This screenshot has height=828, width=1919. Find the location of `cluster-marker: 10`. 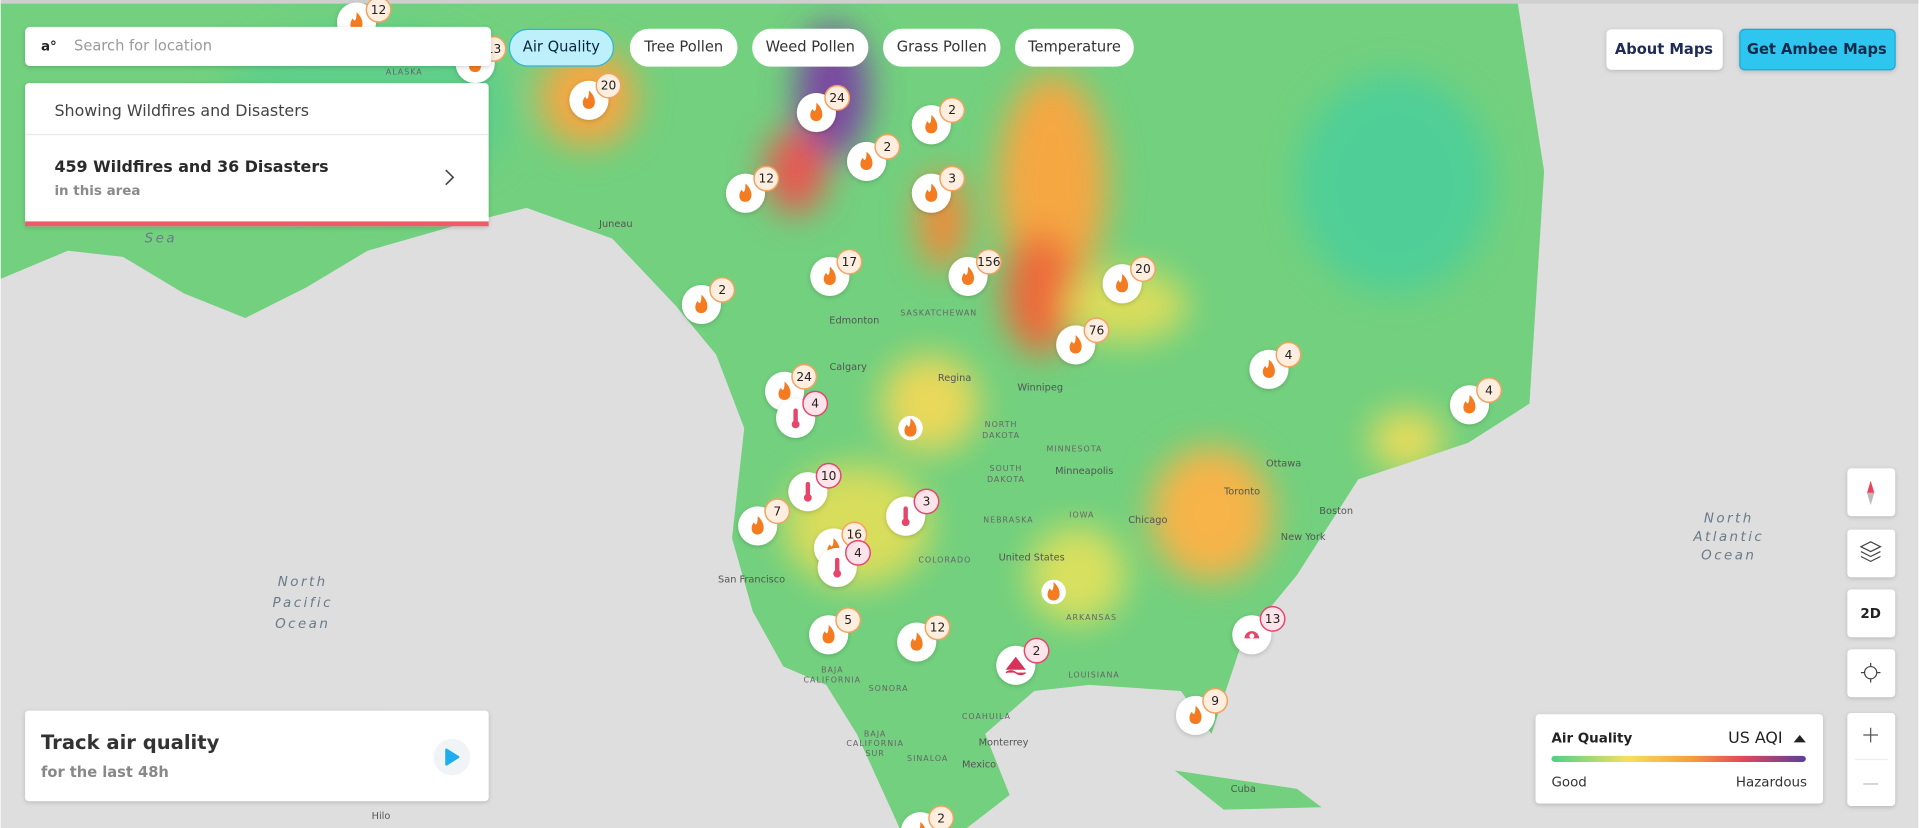

cluster-marker: 10 is located at coordinates (815, 487).